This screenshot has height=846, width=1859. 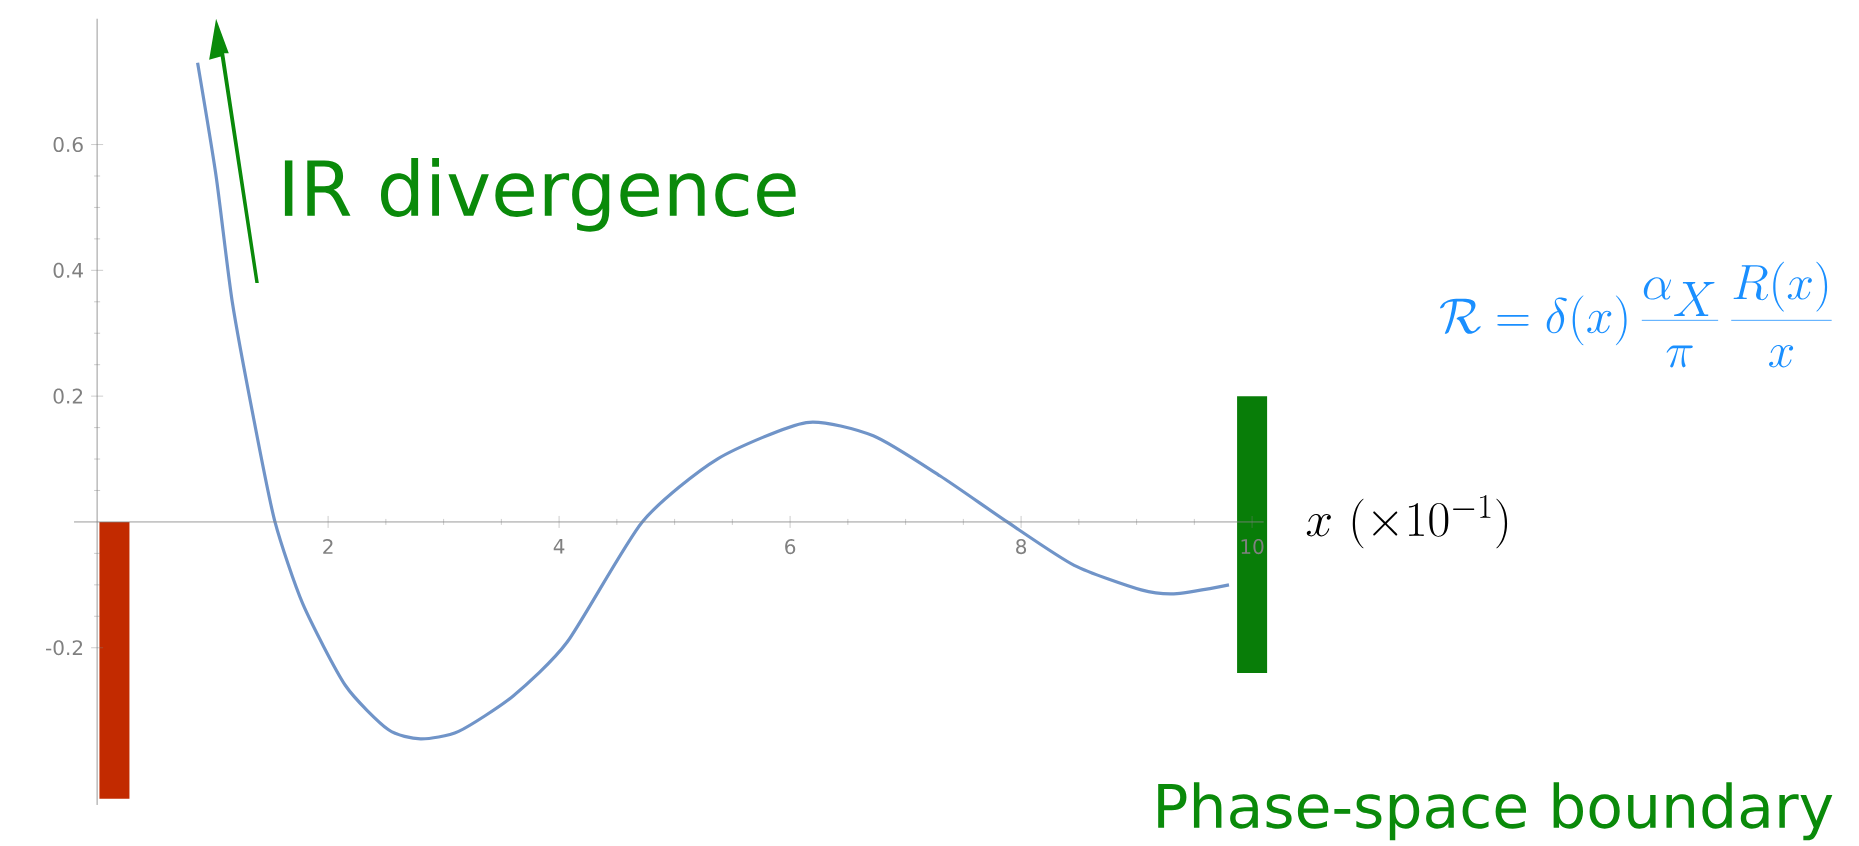 I want to click on x-tick-label: 4, so click(x=559, y=546).